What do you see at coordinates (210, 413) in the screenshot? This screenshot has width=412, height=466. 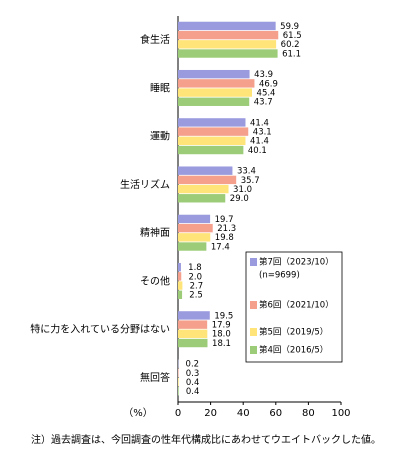 I see `x-tick-label: 20` at bounding box center [210, 413].